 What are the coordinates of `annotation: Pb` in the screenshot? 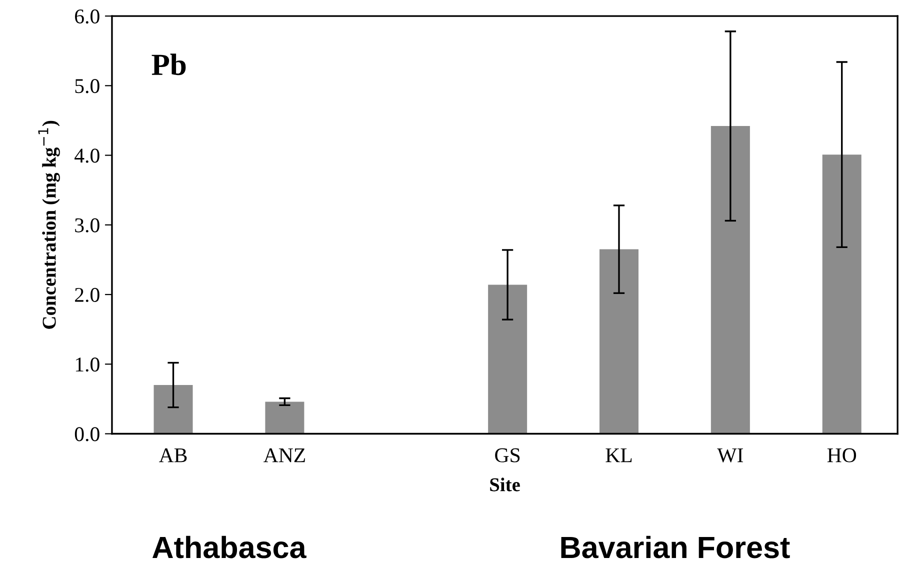 It's located at (169, 65).